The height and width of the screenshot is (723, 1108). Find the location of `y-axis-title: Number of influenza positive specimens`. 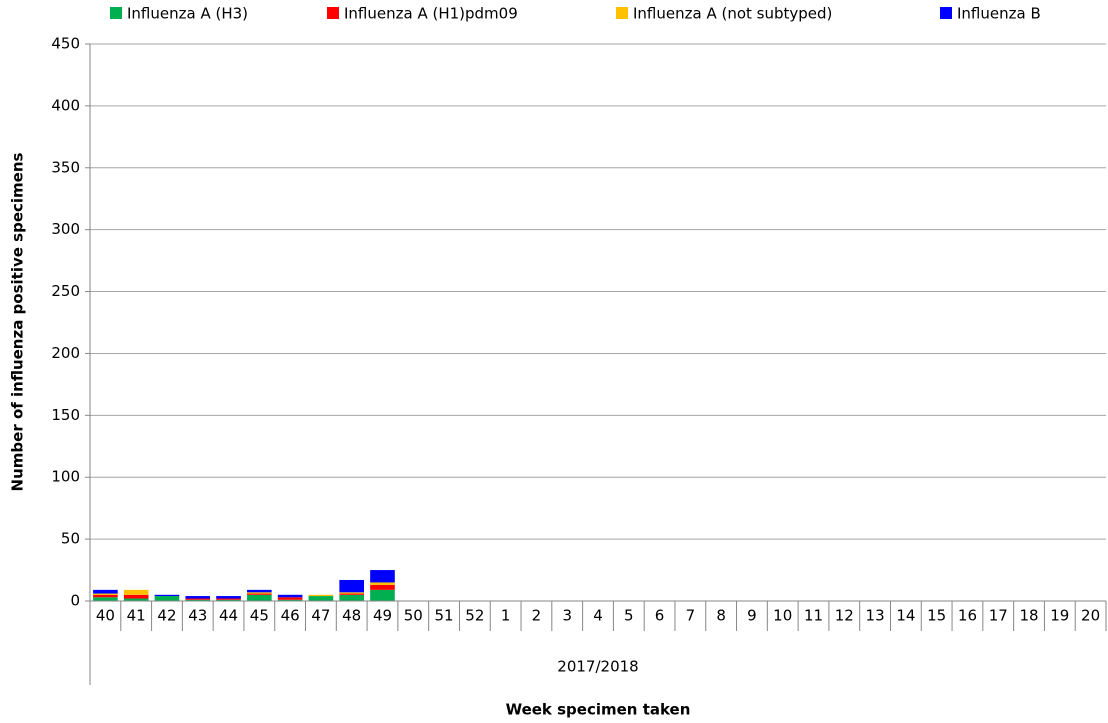

y-axis-title: Number of influenza positive specimens is located at coordinates (18, 321).